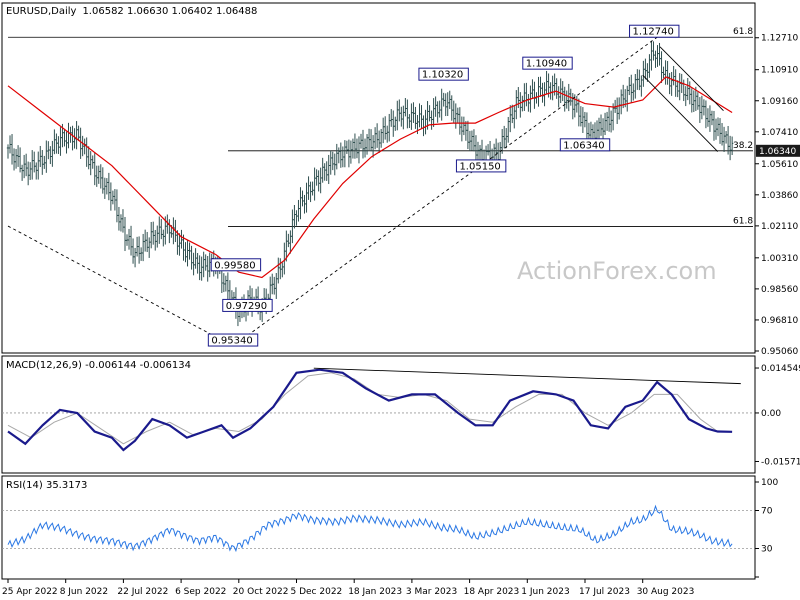 The width and height of the screenshot is (800, 600). Describe the element at coordinates (779, 102) in the screenshot. I see `price-axis-label: 1.09160` at that location.